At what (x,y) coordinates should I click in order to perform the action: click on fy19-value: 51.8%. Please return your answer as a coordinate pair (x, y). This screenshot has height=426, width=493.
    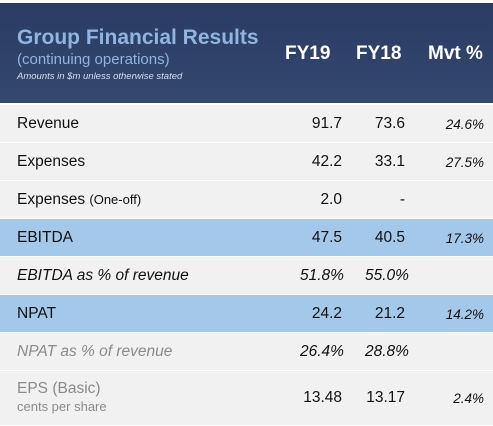
    Looking at the image, I should click on (322, 275).